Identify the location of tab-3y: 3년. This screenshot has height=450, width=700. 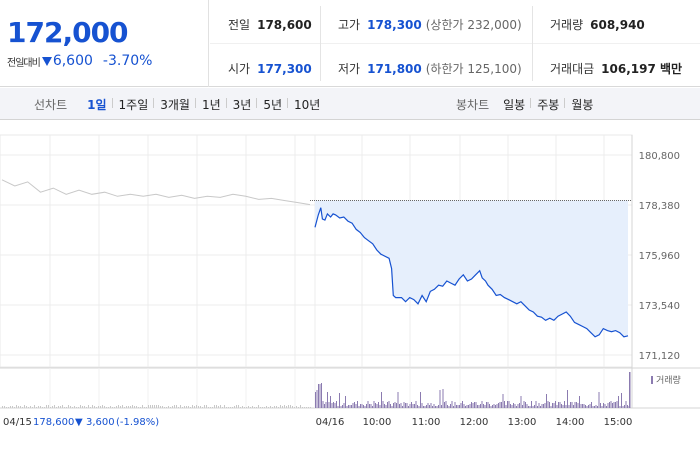
(241, 104).